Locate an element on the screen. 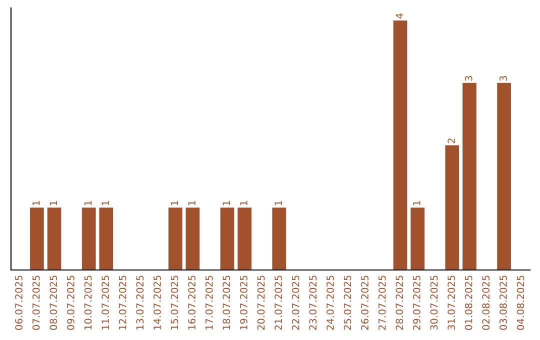 The height and width of the screenshot is (340, 540). x-tick-label: 29.07.2025 is located at coordinates (416, 303).